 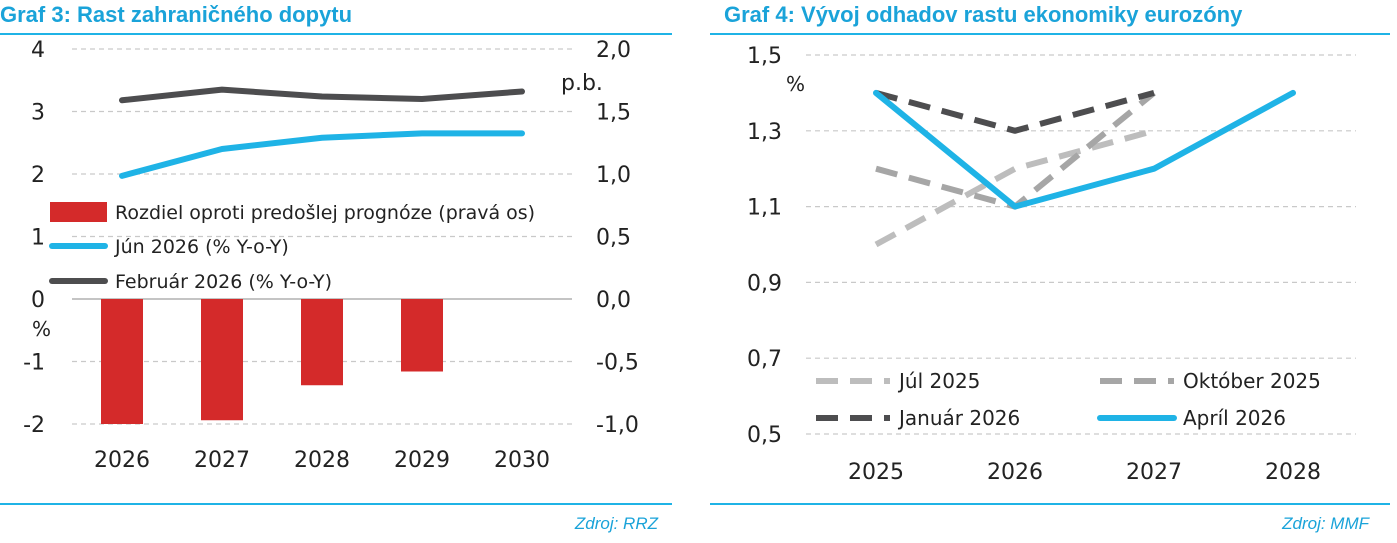 I want to click on left-axis-tick-label: -1, so click(x=34, y=363).